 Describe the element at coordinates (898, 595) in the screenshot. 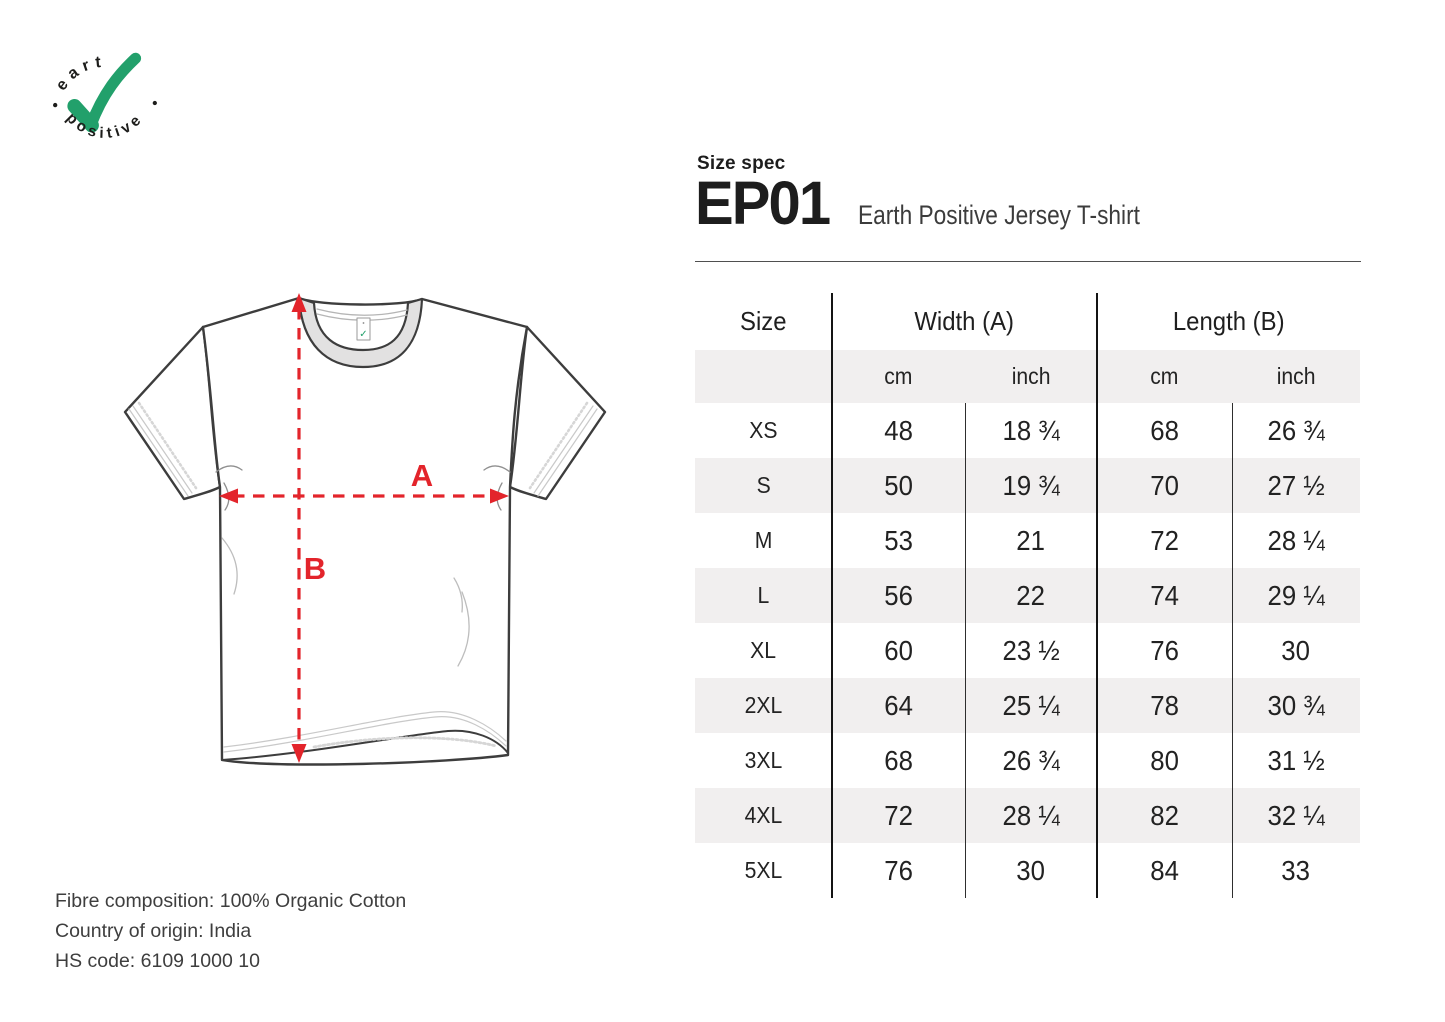

I see `width-cm-cell: 56` at that location.